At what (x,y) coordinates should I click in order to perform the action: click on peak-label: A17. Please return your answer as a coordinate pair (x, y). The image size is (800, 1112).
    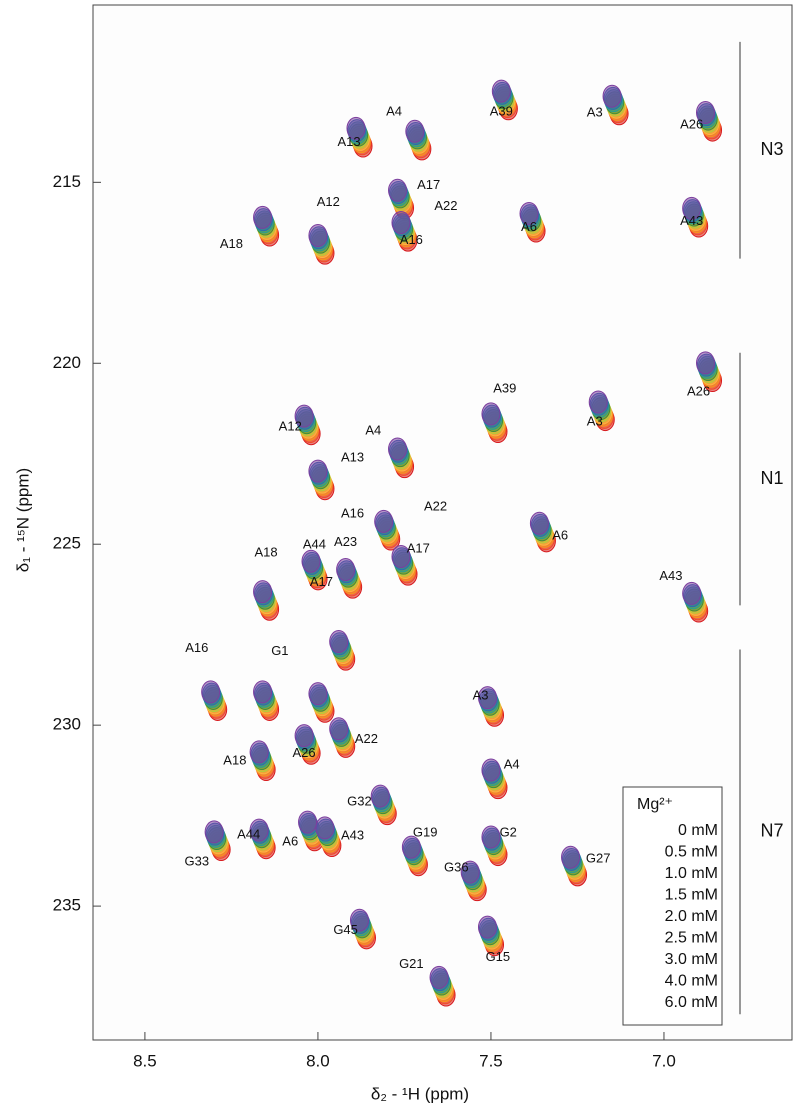
    Looking at the image, I should click on (428, 184).